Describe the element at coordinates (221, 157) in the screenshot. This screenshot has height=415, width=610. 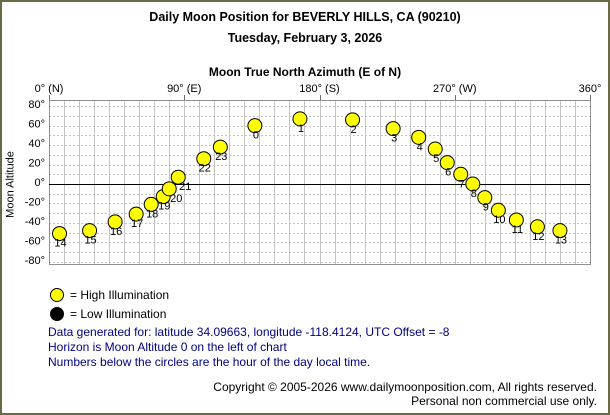
I see `hour-label-23: 23` at that location.